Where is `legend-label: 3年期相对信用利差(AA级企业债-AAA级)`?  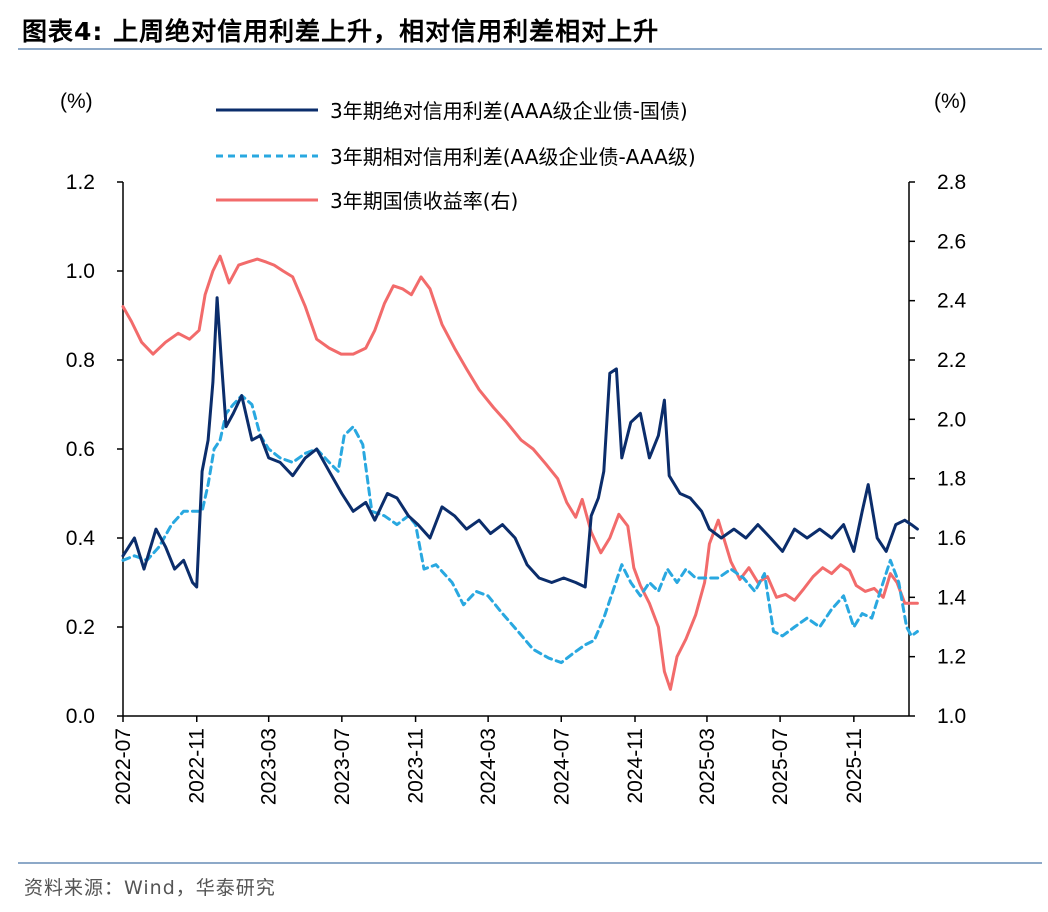 legend-label: 3年期相对信用利差(AA级企业债-AAA级) is located at coordinates (513, 157).